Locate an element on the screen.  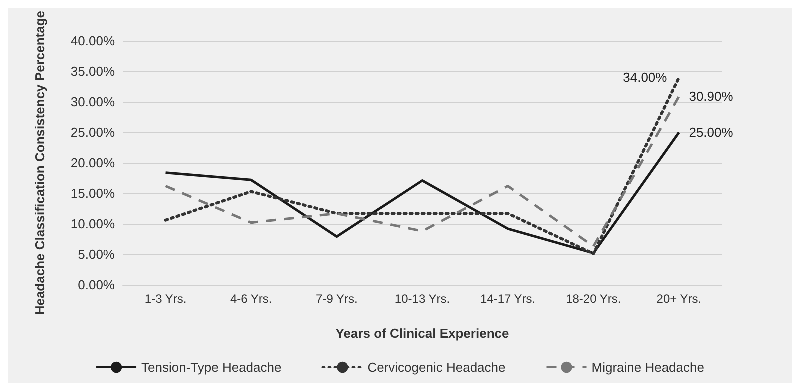
legend-label: Cervicogenic Headache is located at coordinates (437, 367).